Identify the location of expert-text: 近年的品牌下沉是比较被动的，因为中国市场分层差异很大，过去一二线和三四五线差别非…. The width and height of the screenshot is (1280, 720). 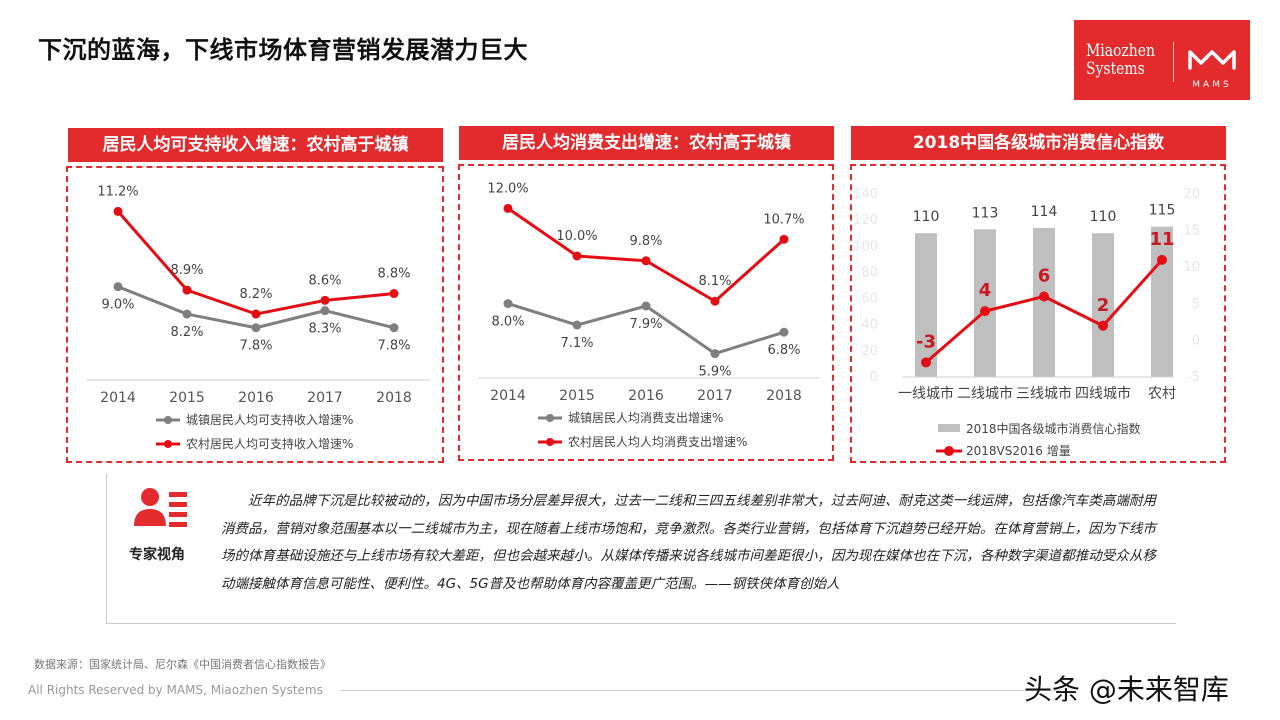
(688, 542).